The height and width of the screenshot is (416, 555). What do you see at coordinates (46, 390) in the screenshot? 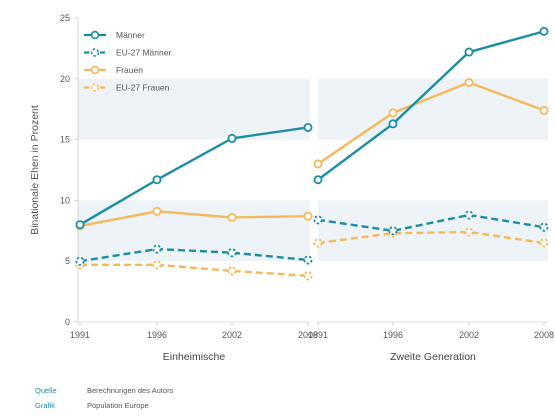
I see `source-label: Quelle` at bounding box center [46, 390].